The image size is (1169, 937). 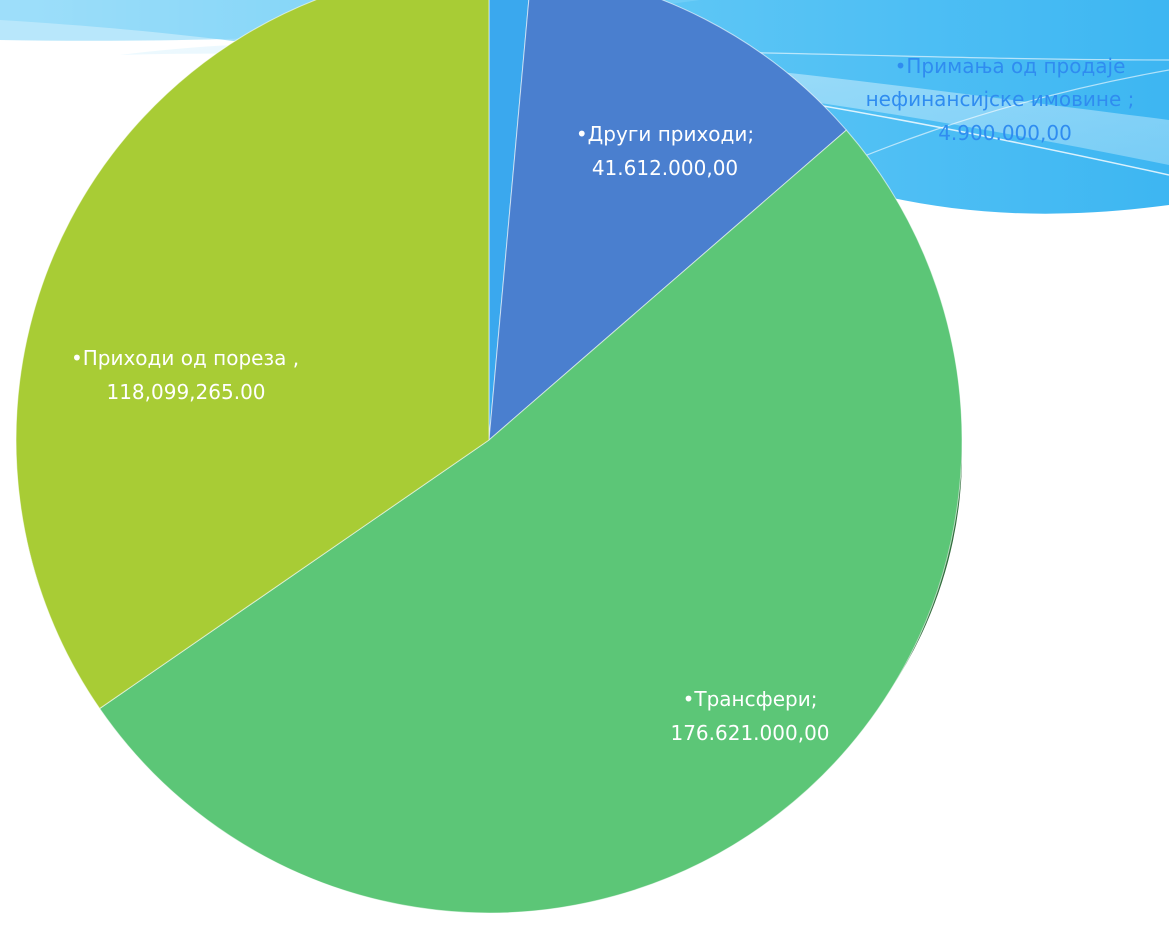 What do you see at coordinates (668, 221) in the screenshot?
I see `pie-slice-drugi-prihodi` at bounding box center [668, 221].